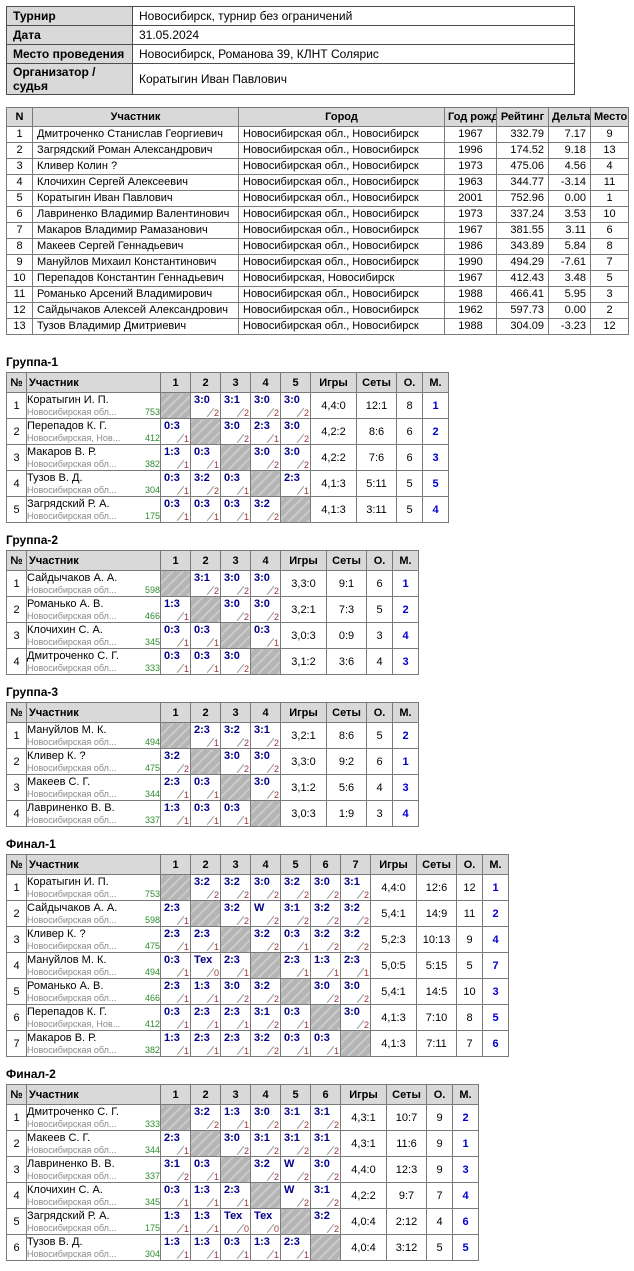 This screenshot has width=634, height=1271. Describe the element at coordinates (152, 972) in the screenshot. I see `group-participant-rating: 494` at that location.